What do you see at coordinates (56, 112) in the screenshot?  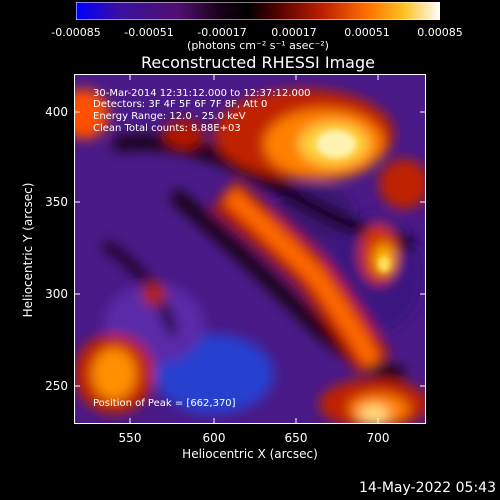 I see `y-tick-label: 400` at bounding box center [56, 112].